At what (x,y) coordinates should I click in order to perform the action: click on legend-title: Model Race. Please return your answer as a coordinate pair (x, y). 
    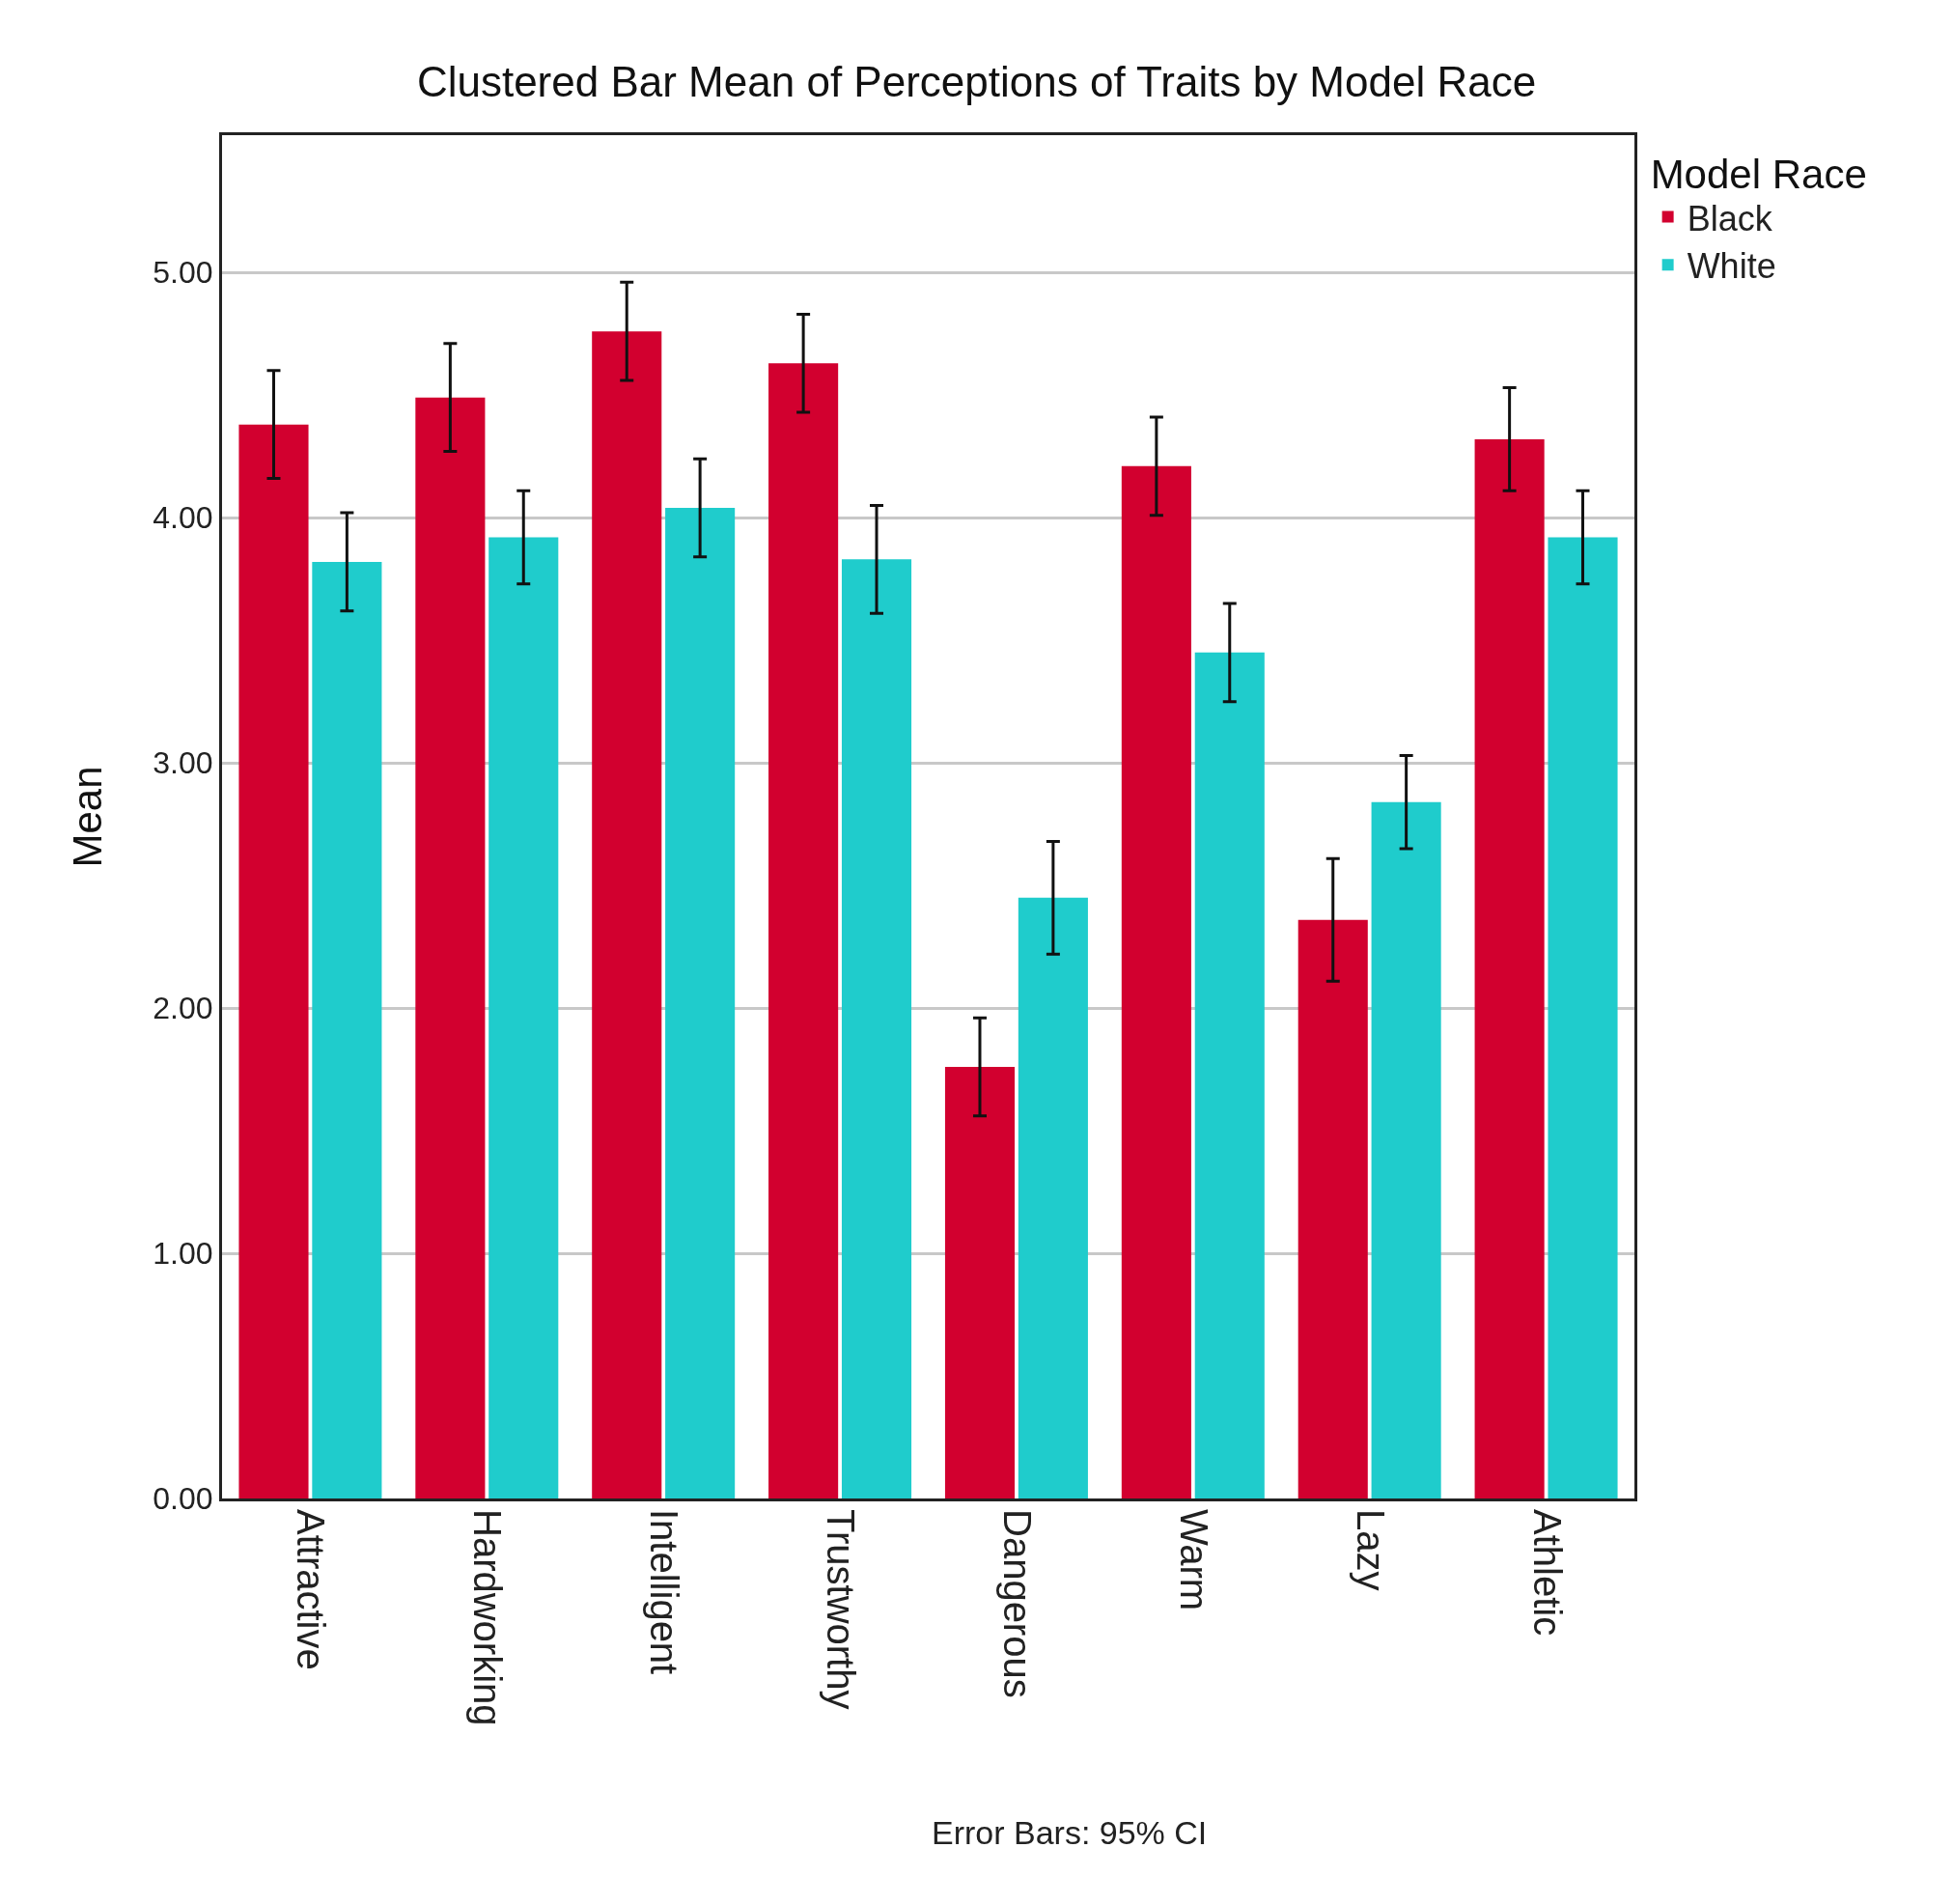
    Looking at the image, I should click on (1758, 174).